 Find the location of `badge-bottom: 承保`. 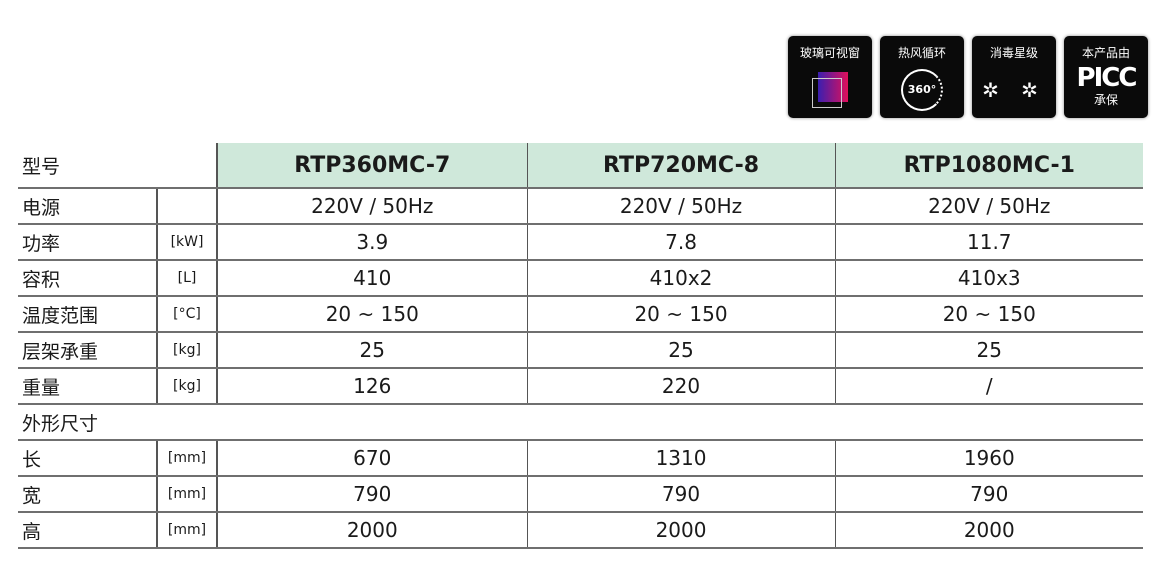

badge-bottom: 承保 is located at coordinates (1105, 100).